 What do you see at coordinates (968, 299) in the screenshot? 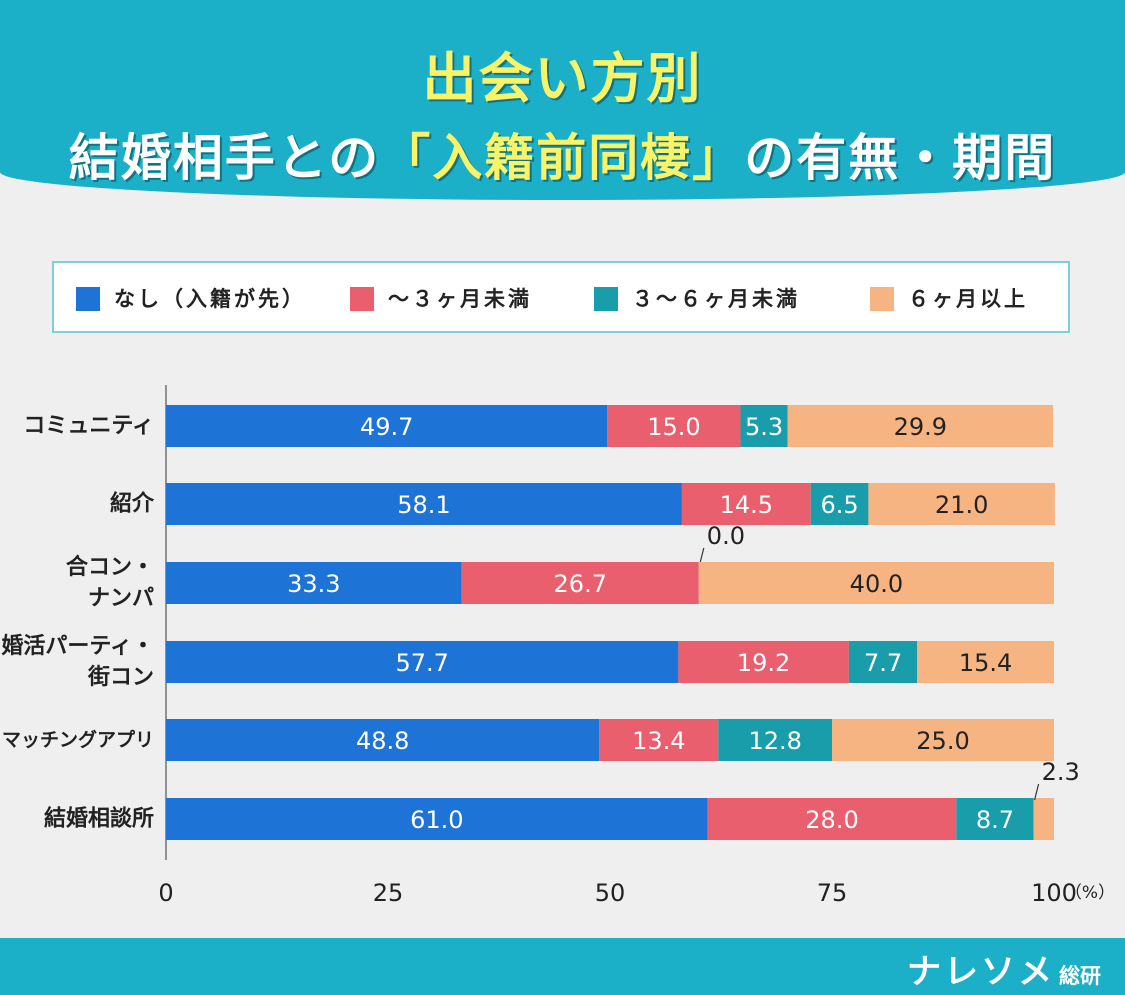
I see `legend-label-over-6m: ６ヶ月以上` at bounding box center [968, 299].